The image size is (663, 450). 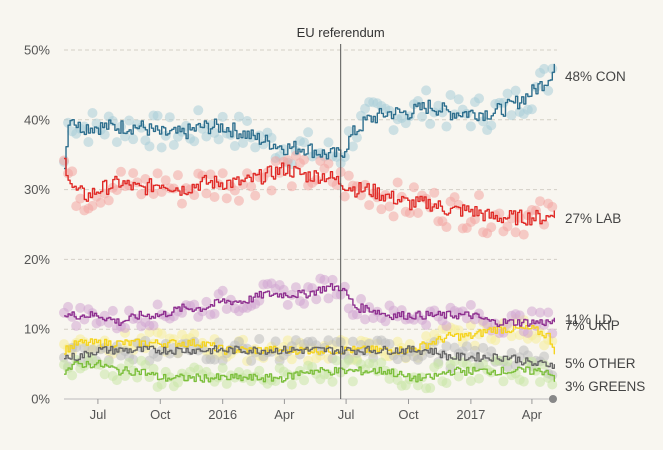 What do you see at coordinates (593, 218) in the screenshot?
I see `end-label-lab: 27% LAB` at bounding box center [593, 218].